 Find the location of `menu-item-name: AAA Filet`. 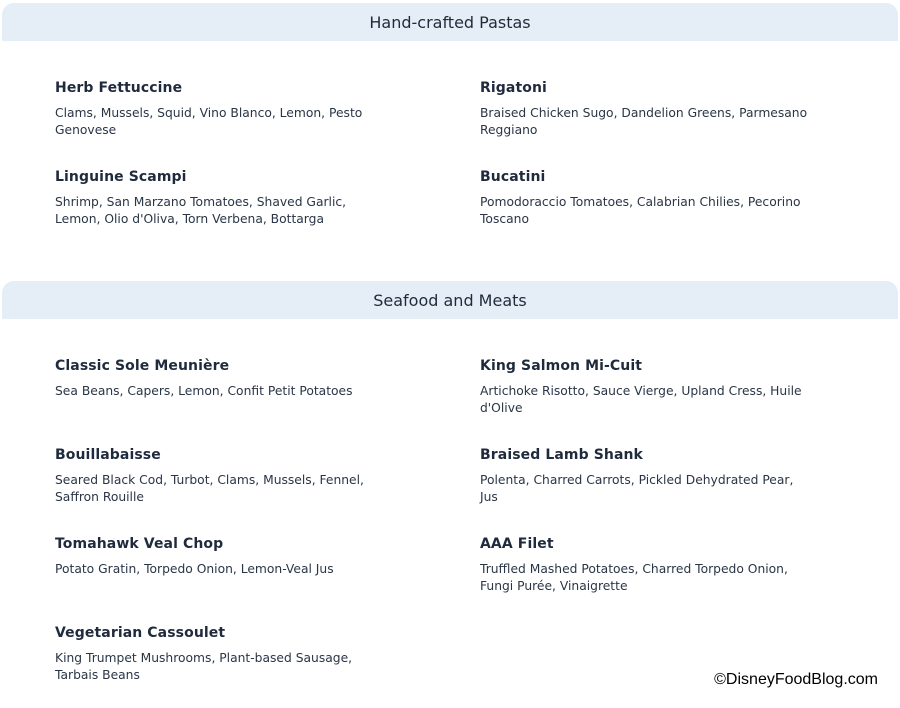

menu-item-name: AAA Filet is located at coordinates (517, 544).